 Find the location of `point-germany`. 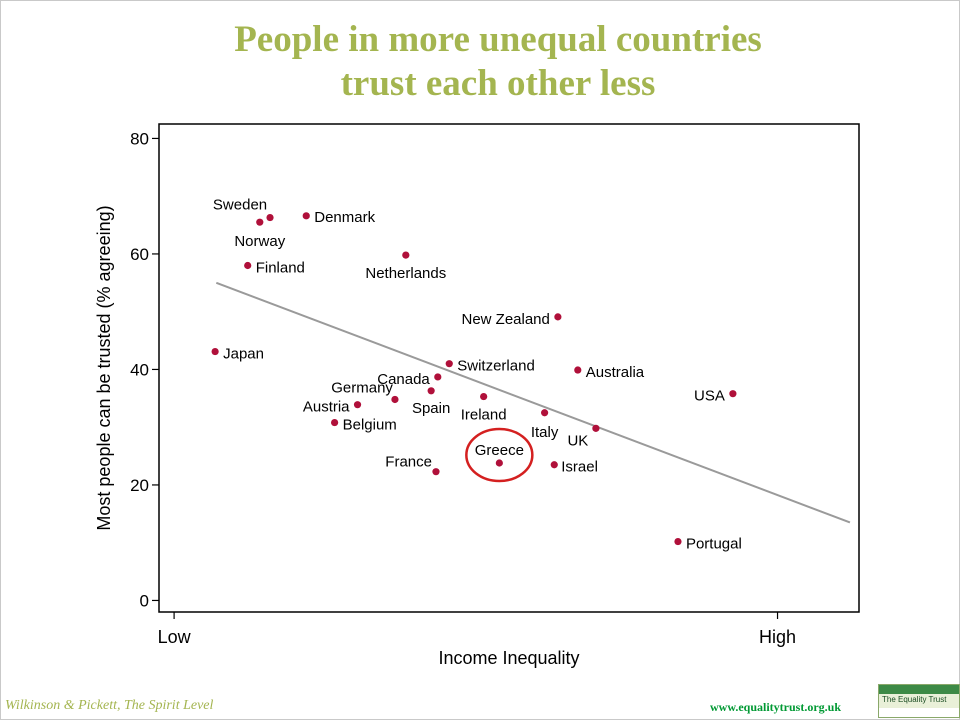

point-germany is located at coordinates (395, 399).